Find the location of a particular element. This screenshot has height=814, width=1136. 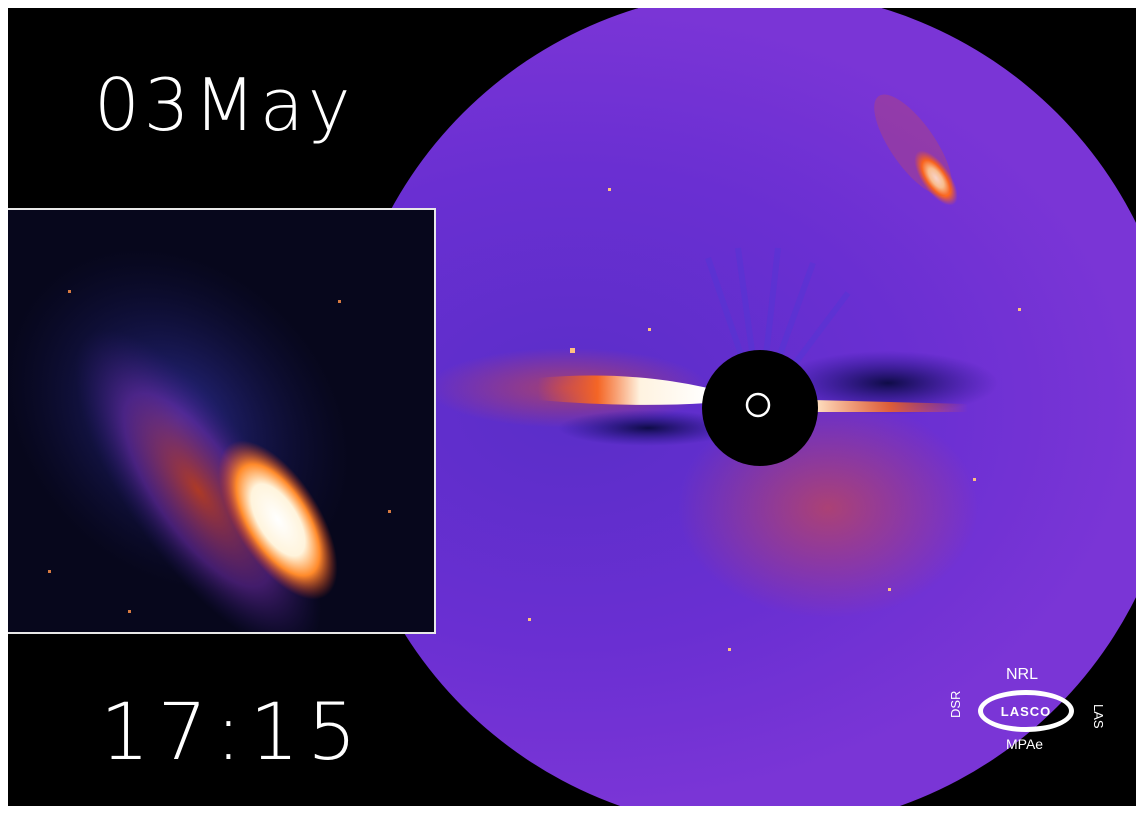

logo-lasco-text: LASCO is located at coordinates (1026, 711).